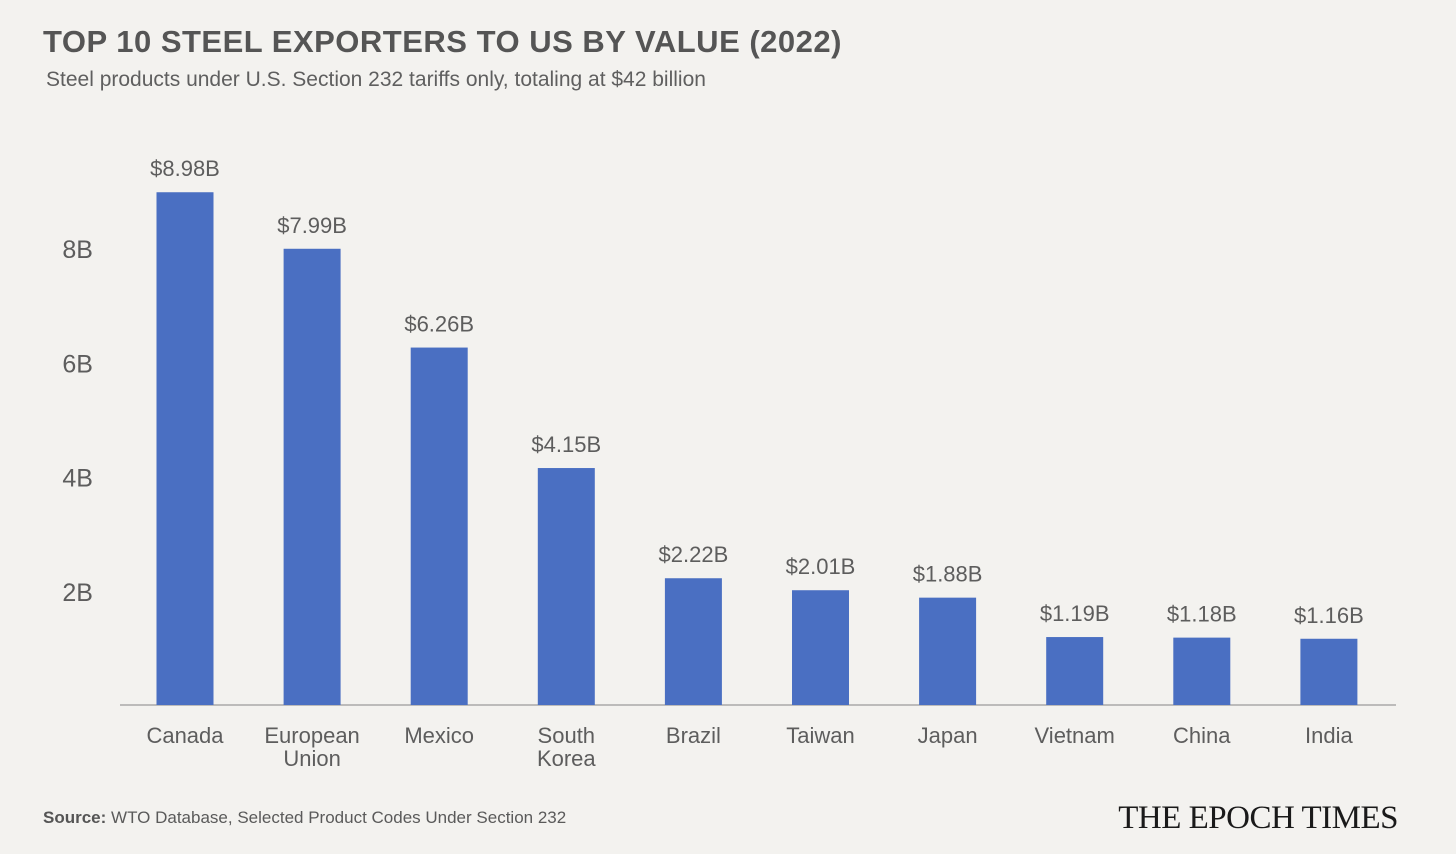  I want to click on x-tick-label: India, so click(1329, 735).